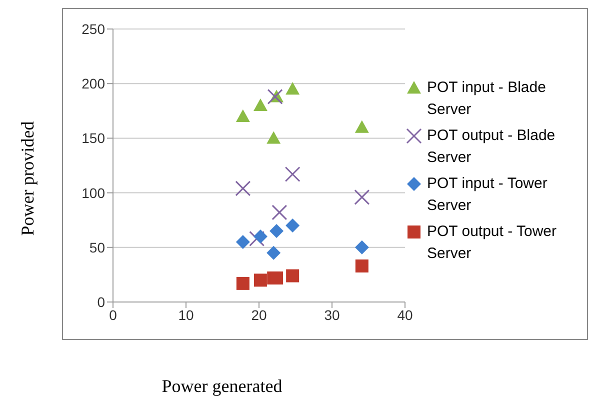 The width and height of the screenshot is (600, 410). Describe the element at coordinates (332, 314) in the screenshot. I see `x-tick-label: 30` at that location.